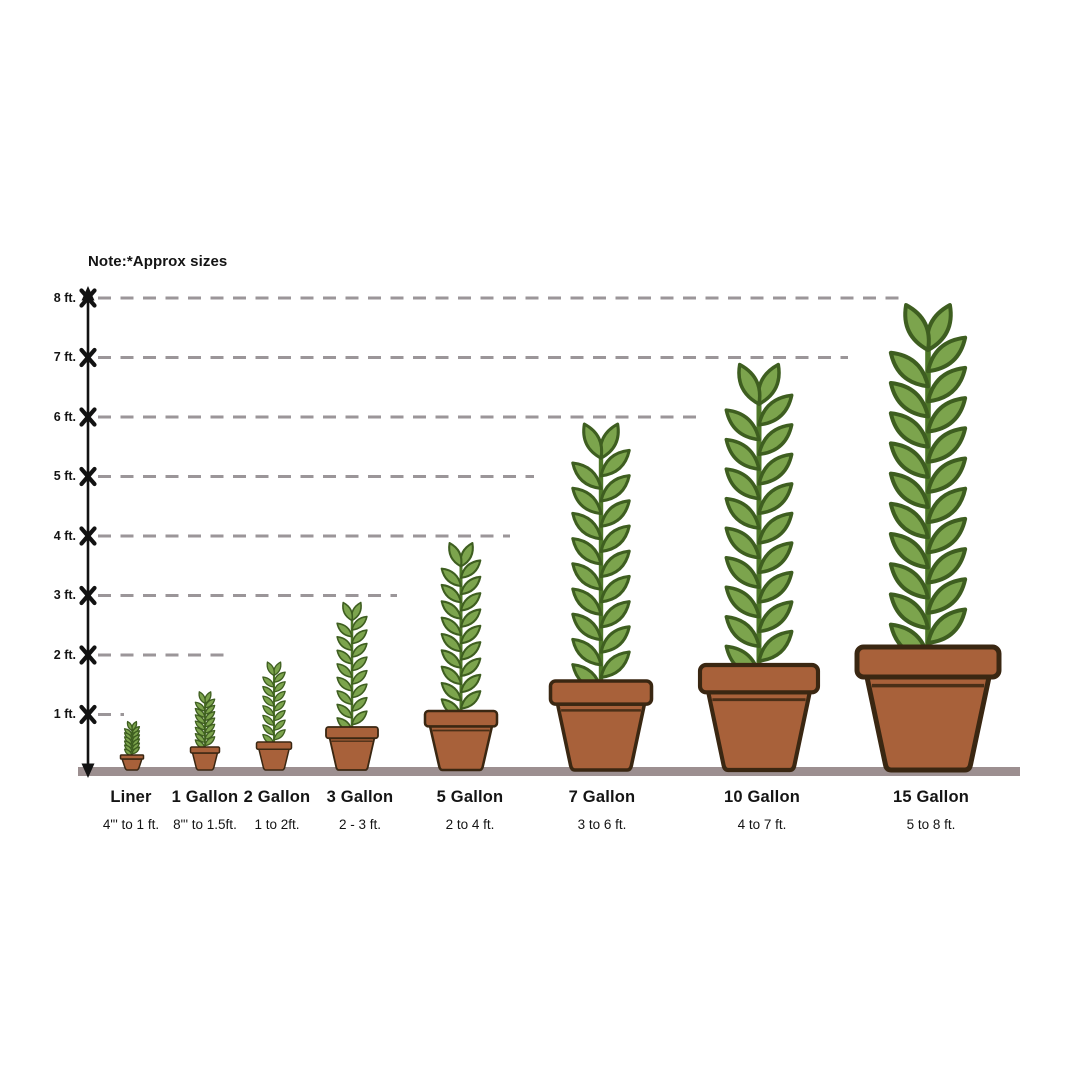 Image resolution: width=1080 pixels, height=1080 pixels. What do you see at coordinates (64, 595) in the screenshot?
I see `axis-tick-3ft: 3 ft.` at bounding box center [64, 595].